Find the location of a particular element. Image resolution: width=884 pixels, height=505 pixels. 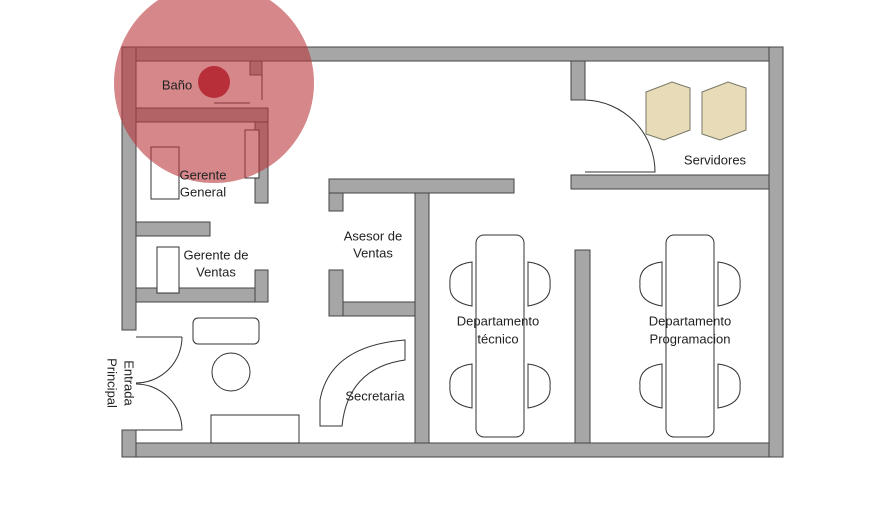

entrance-label: Principal is located at coordinates (112, 383).